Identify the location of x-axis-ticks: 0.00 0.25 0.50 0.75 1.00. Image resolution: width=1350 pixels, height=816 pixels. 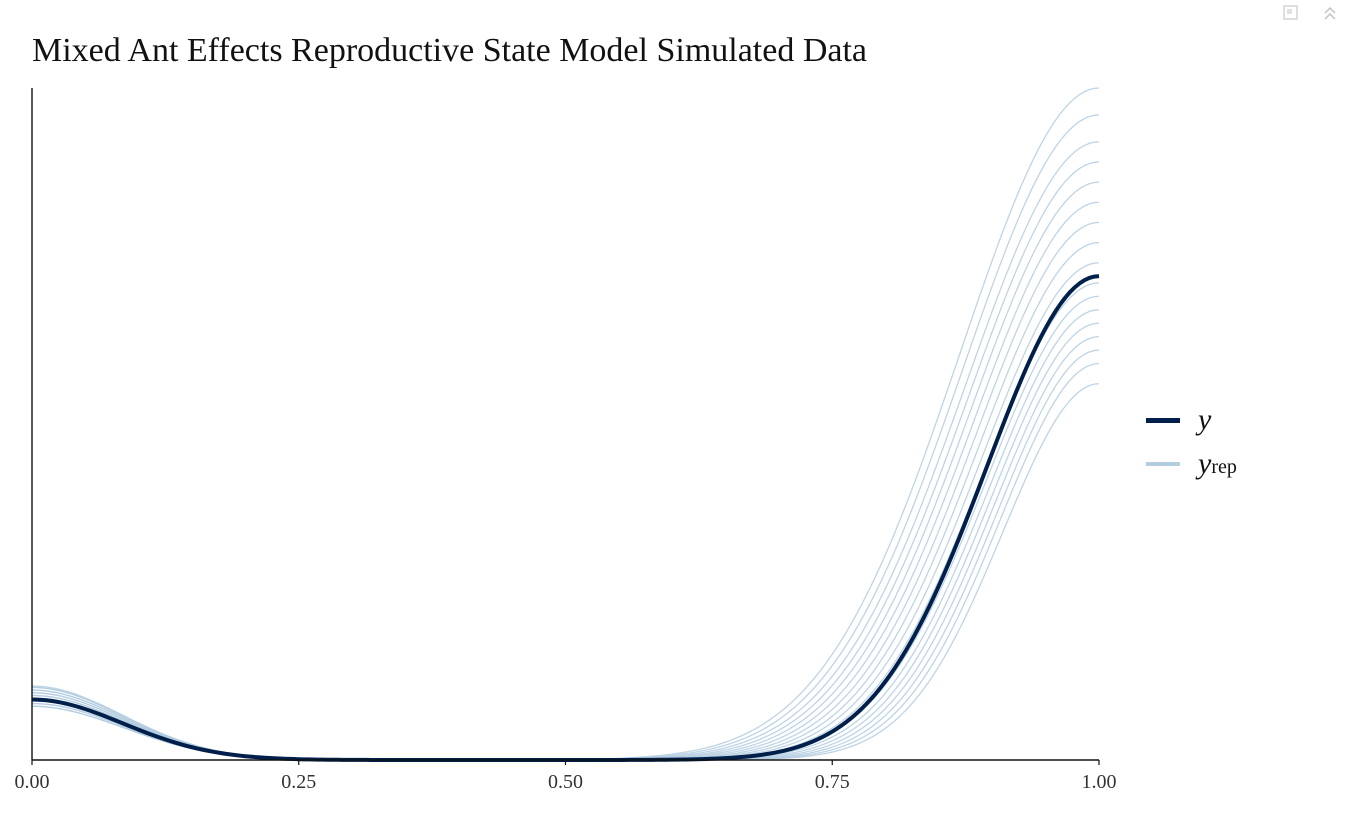
(566, 776).